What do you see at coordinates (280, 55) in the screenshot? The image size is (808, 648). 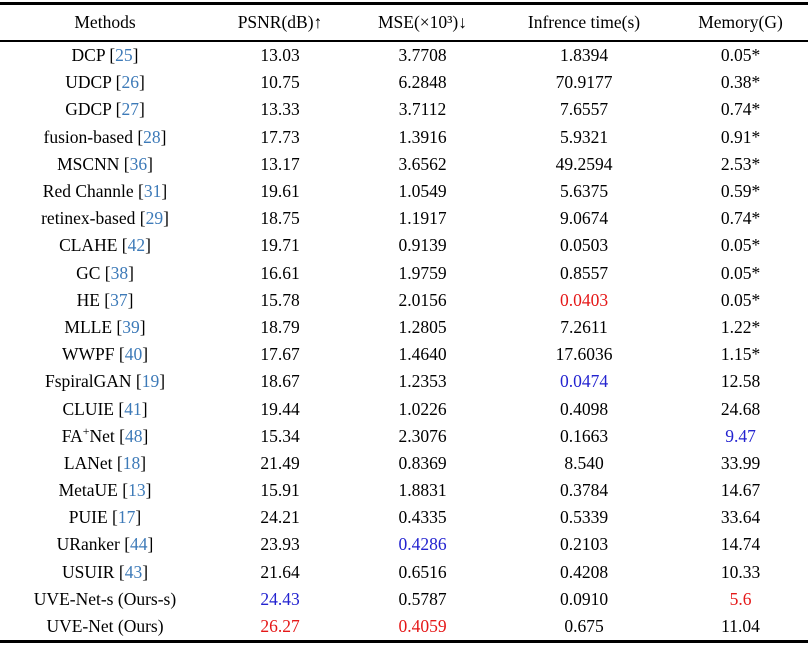 I see `psnr-cell: 13.03` at bounding box center [280, 55].